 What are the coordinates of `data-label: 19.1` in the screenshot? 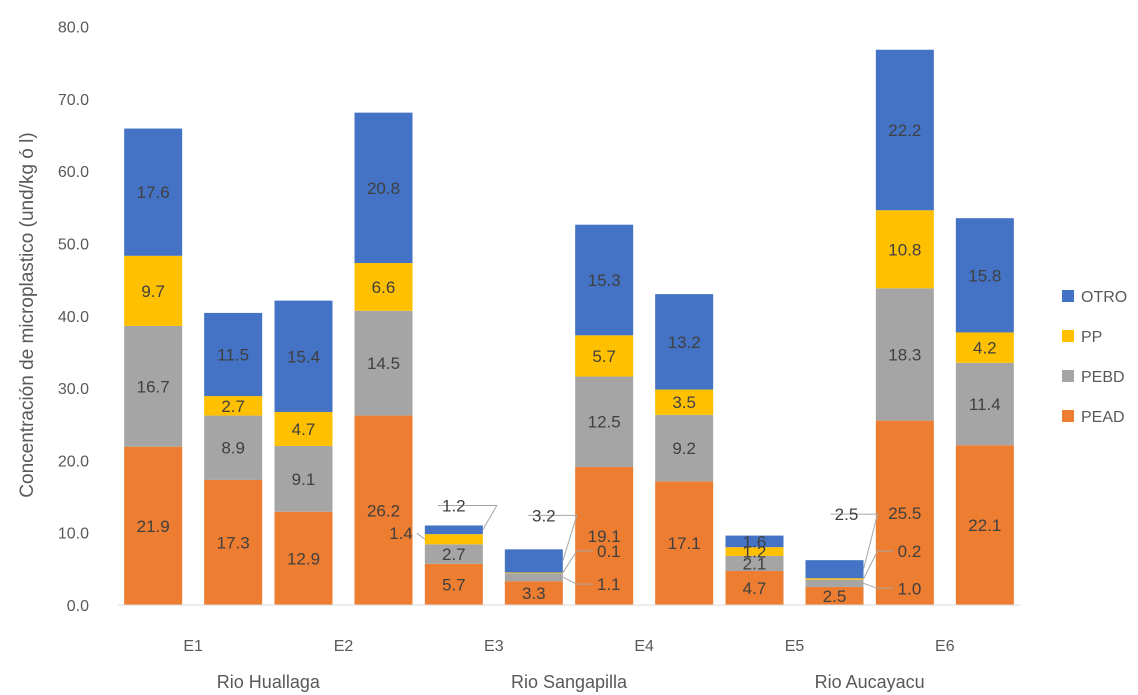 It's located at (604, 536).